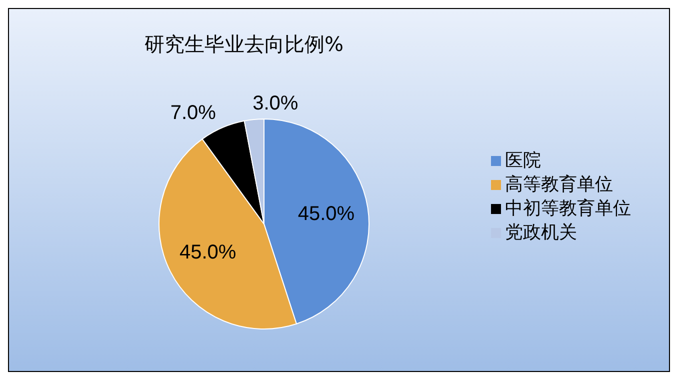 The height and width of the screenshot is (380, 678). I want to click on data-label: 7.0%, so click(193, 113).